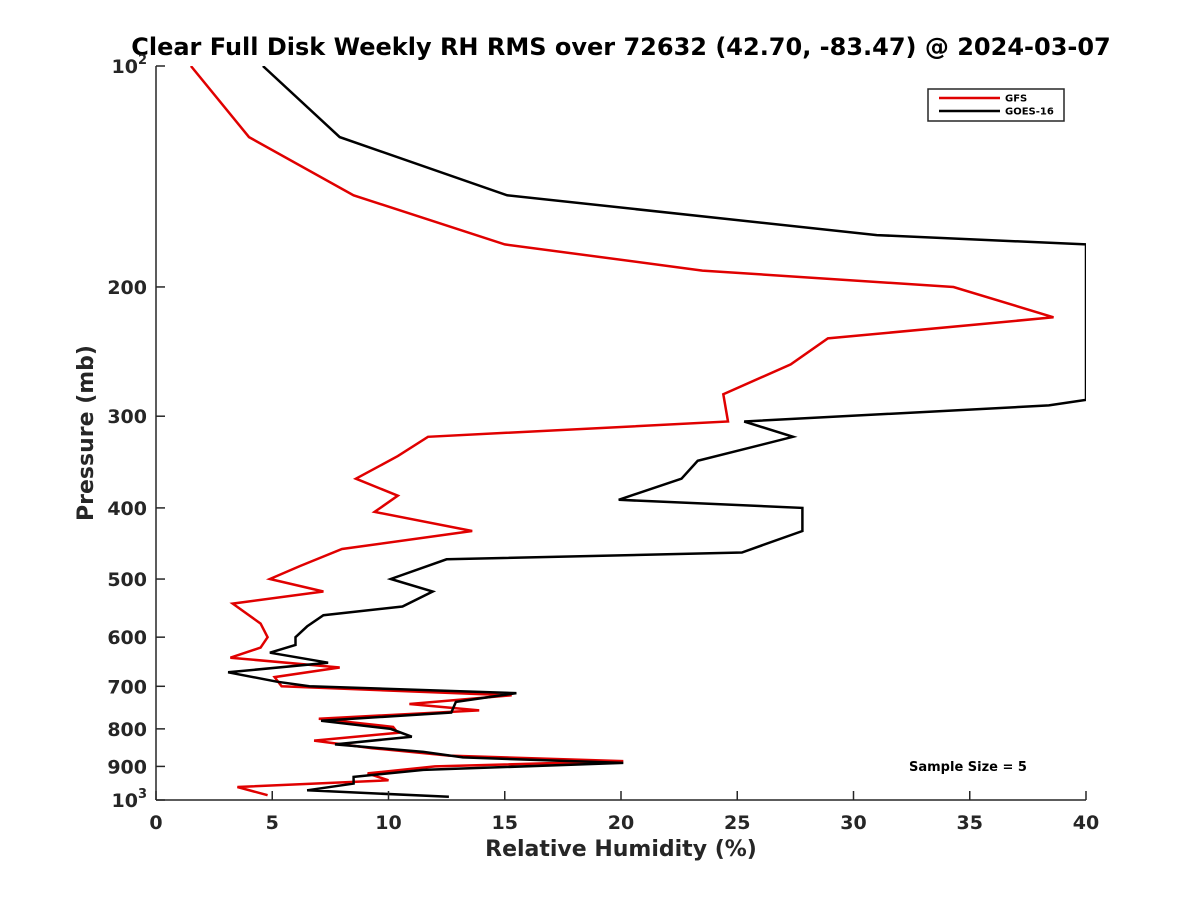 The width and height of the screenshot is (1200, 900). I want to click on legend-box, so click(996, 105).